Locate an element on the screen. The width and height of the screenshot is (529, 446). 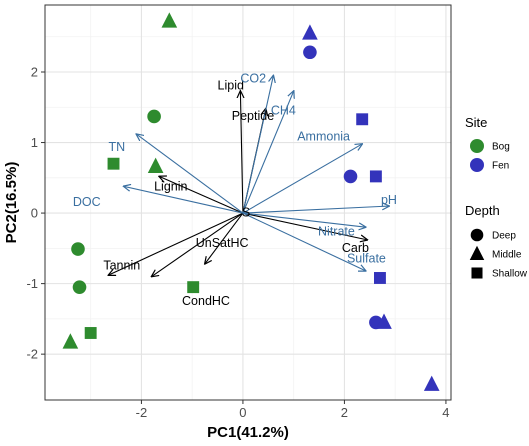
vector-arrow-condhc is located at coordinates (198, 244).